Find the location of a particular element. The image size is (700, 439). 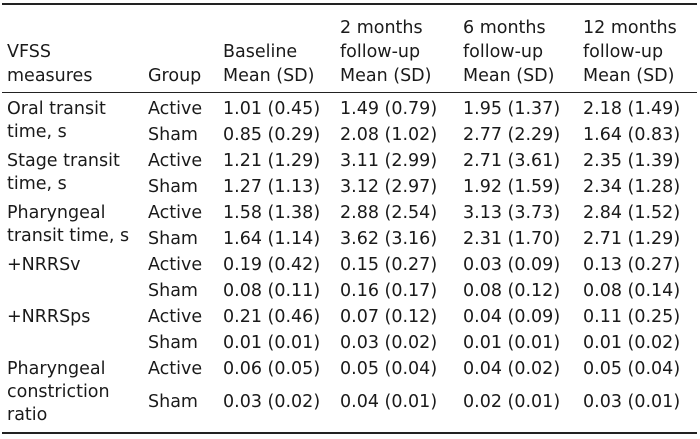

value-cell-baseline: 0.06 (0.05) is located at coordinates (272, 369).